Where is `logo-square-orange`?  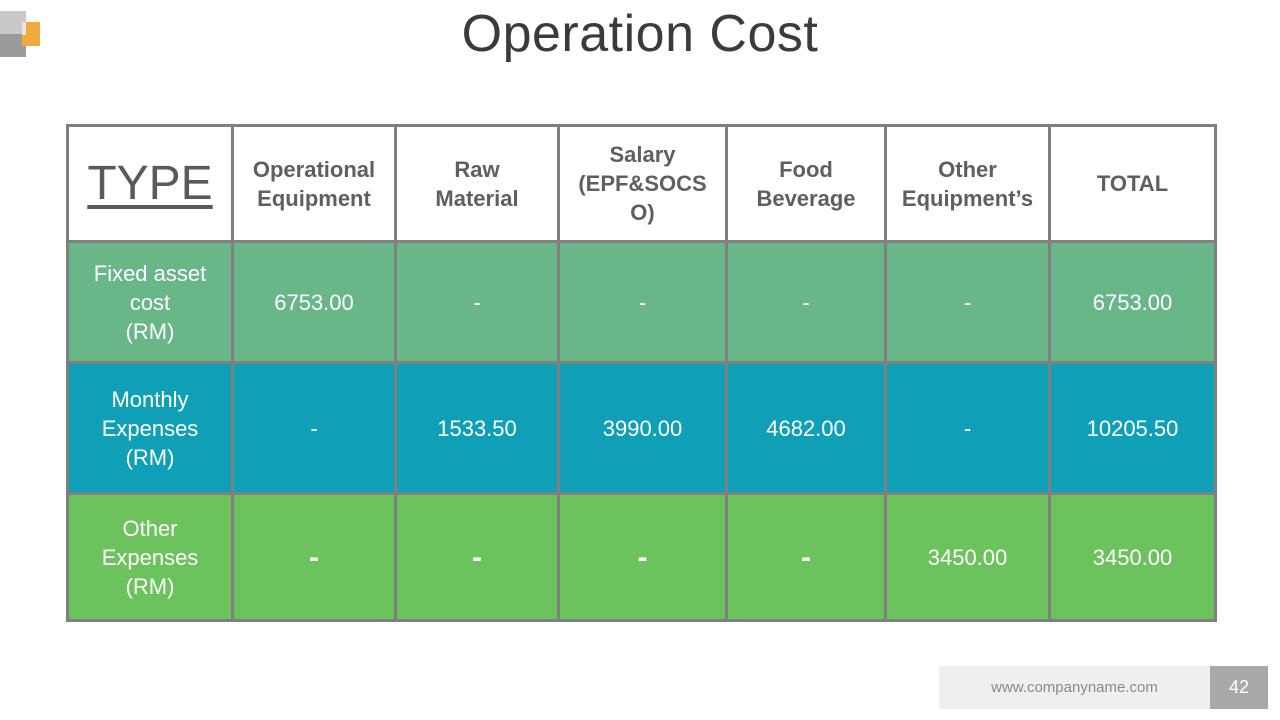
logo-square-orange is located at coordinates (31, 34).